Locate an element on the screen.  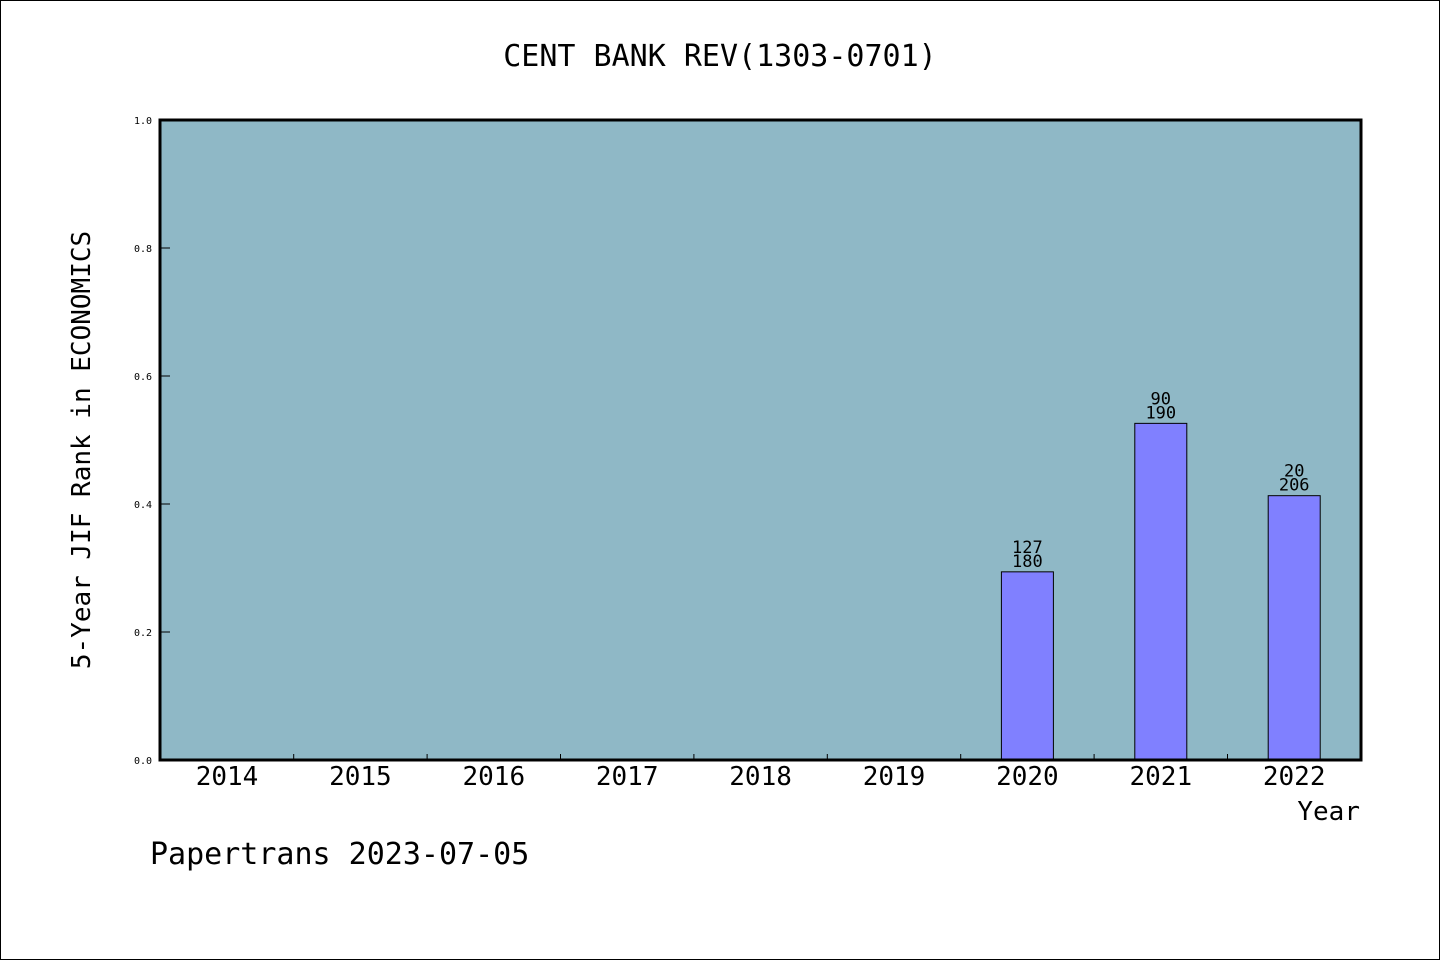
y-tick-label: 0.2 is located at coordinates (143, 633).